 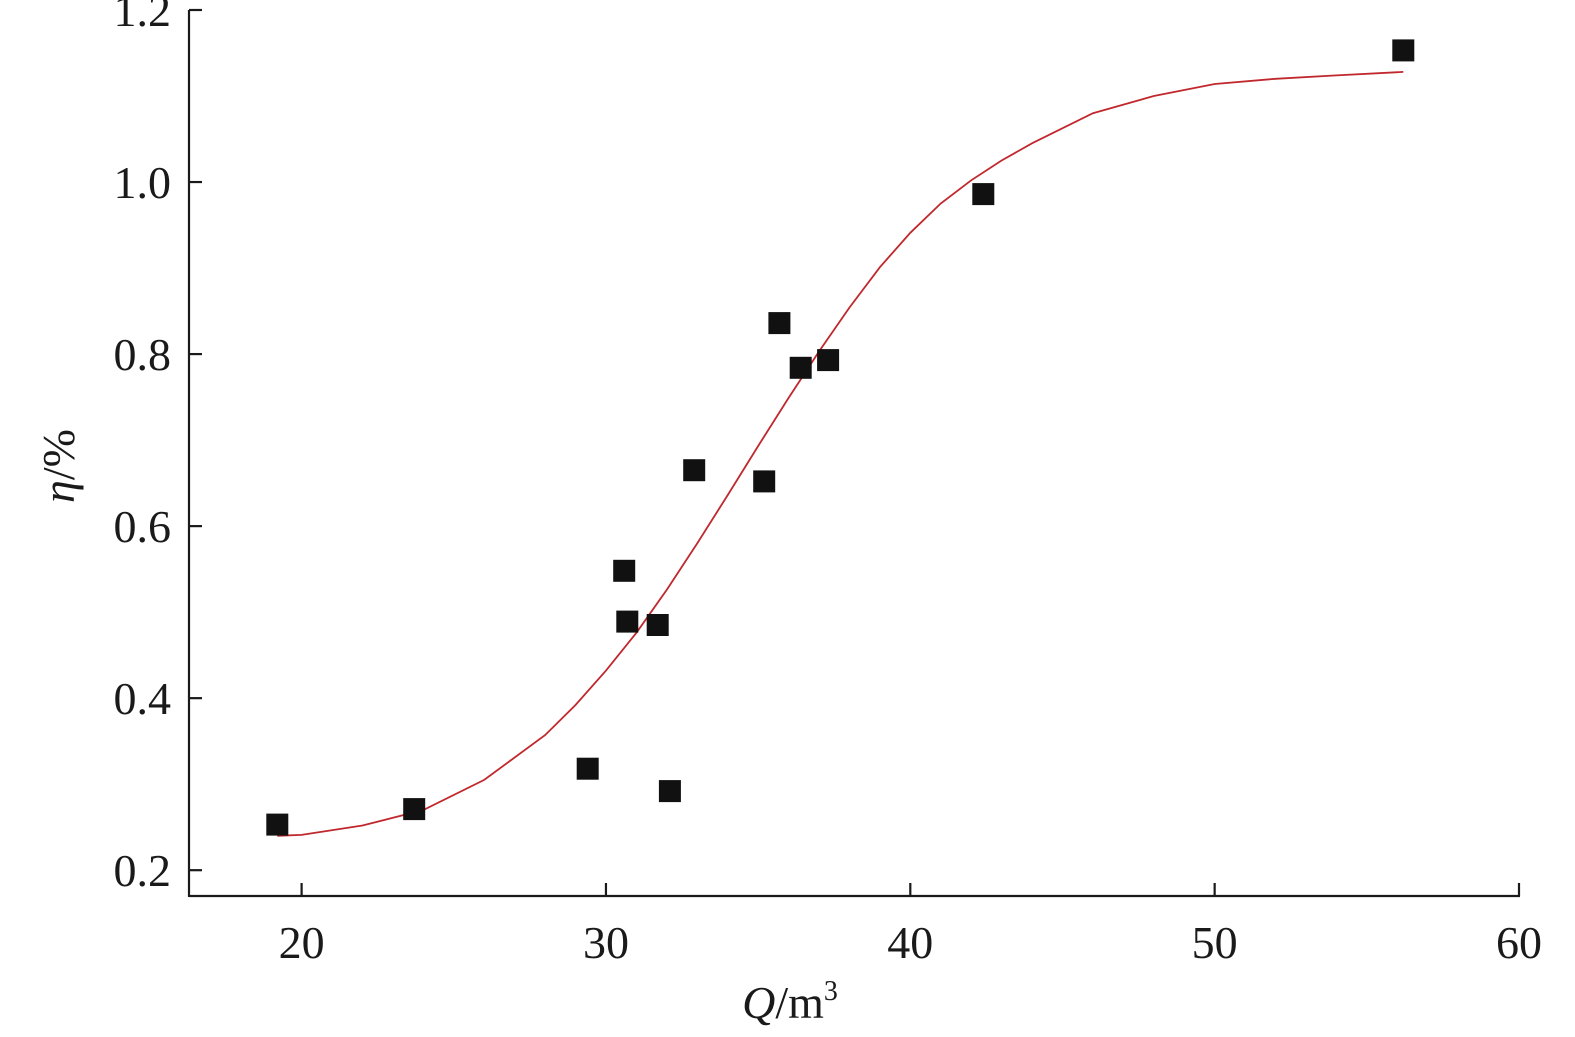 What do you see at coordinates (910, 942) in the screenshot?
I see `x-tick-label: 40` at bounding box center [910, 942].